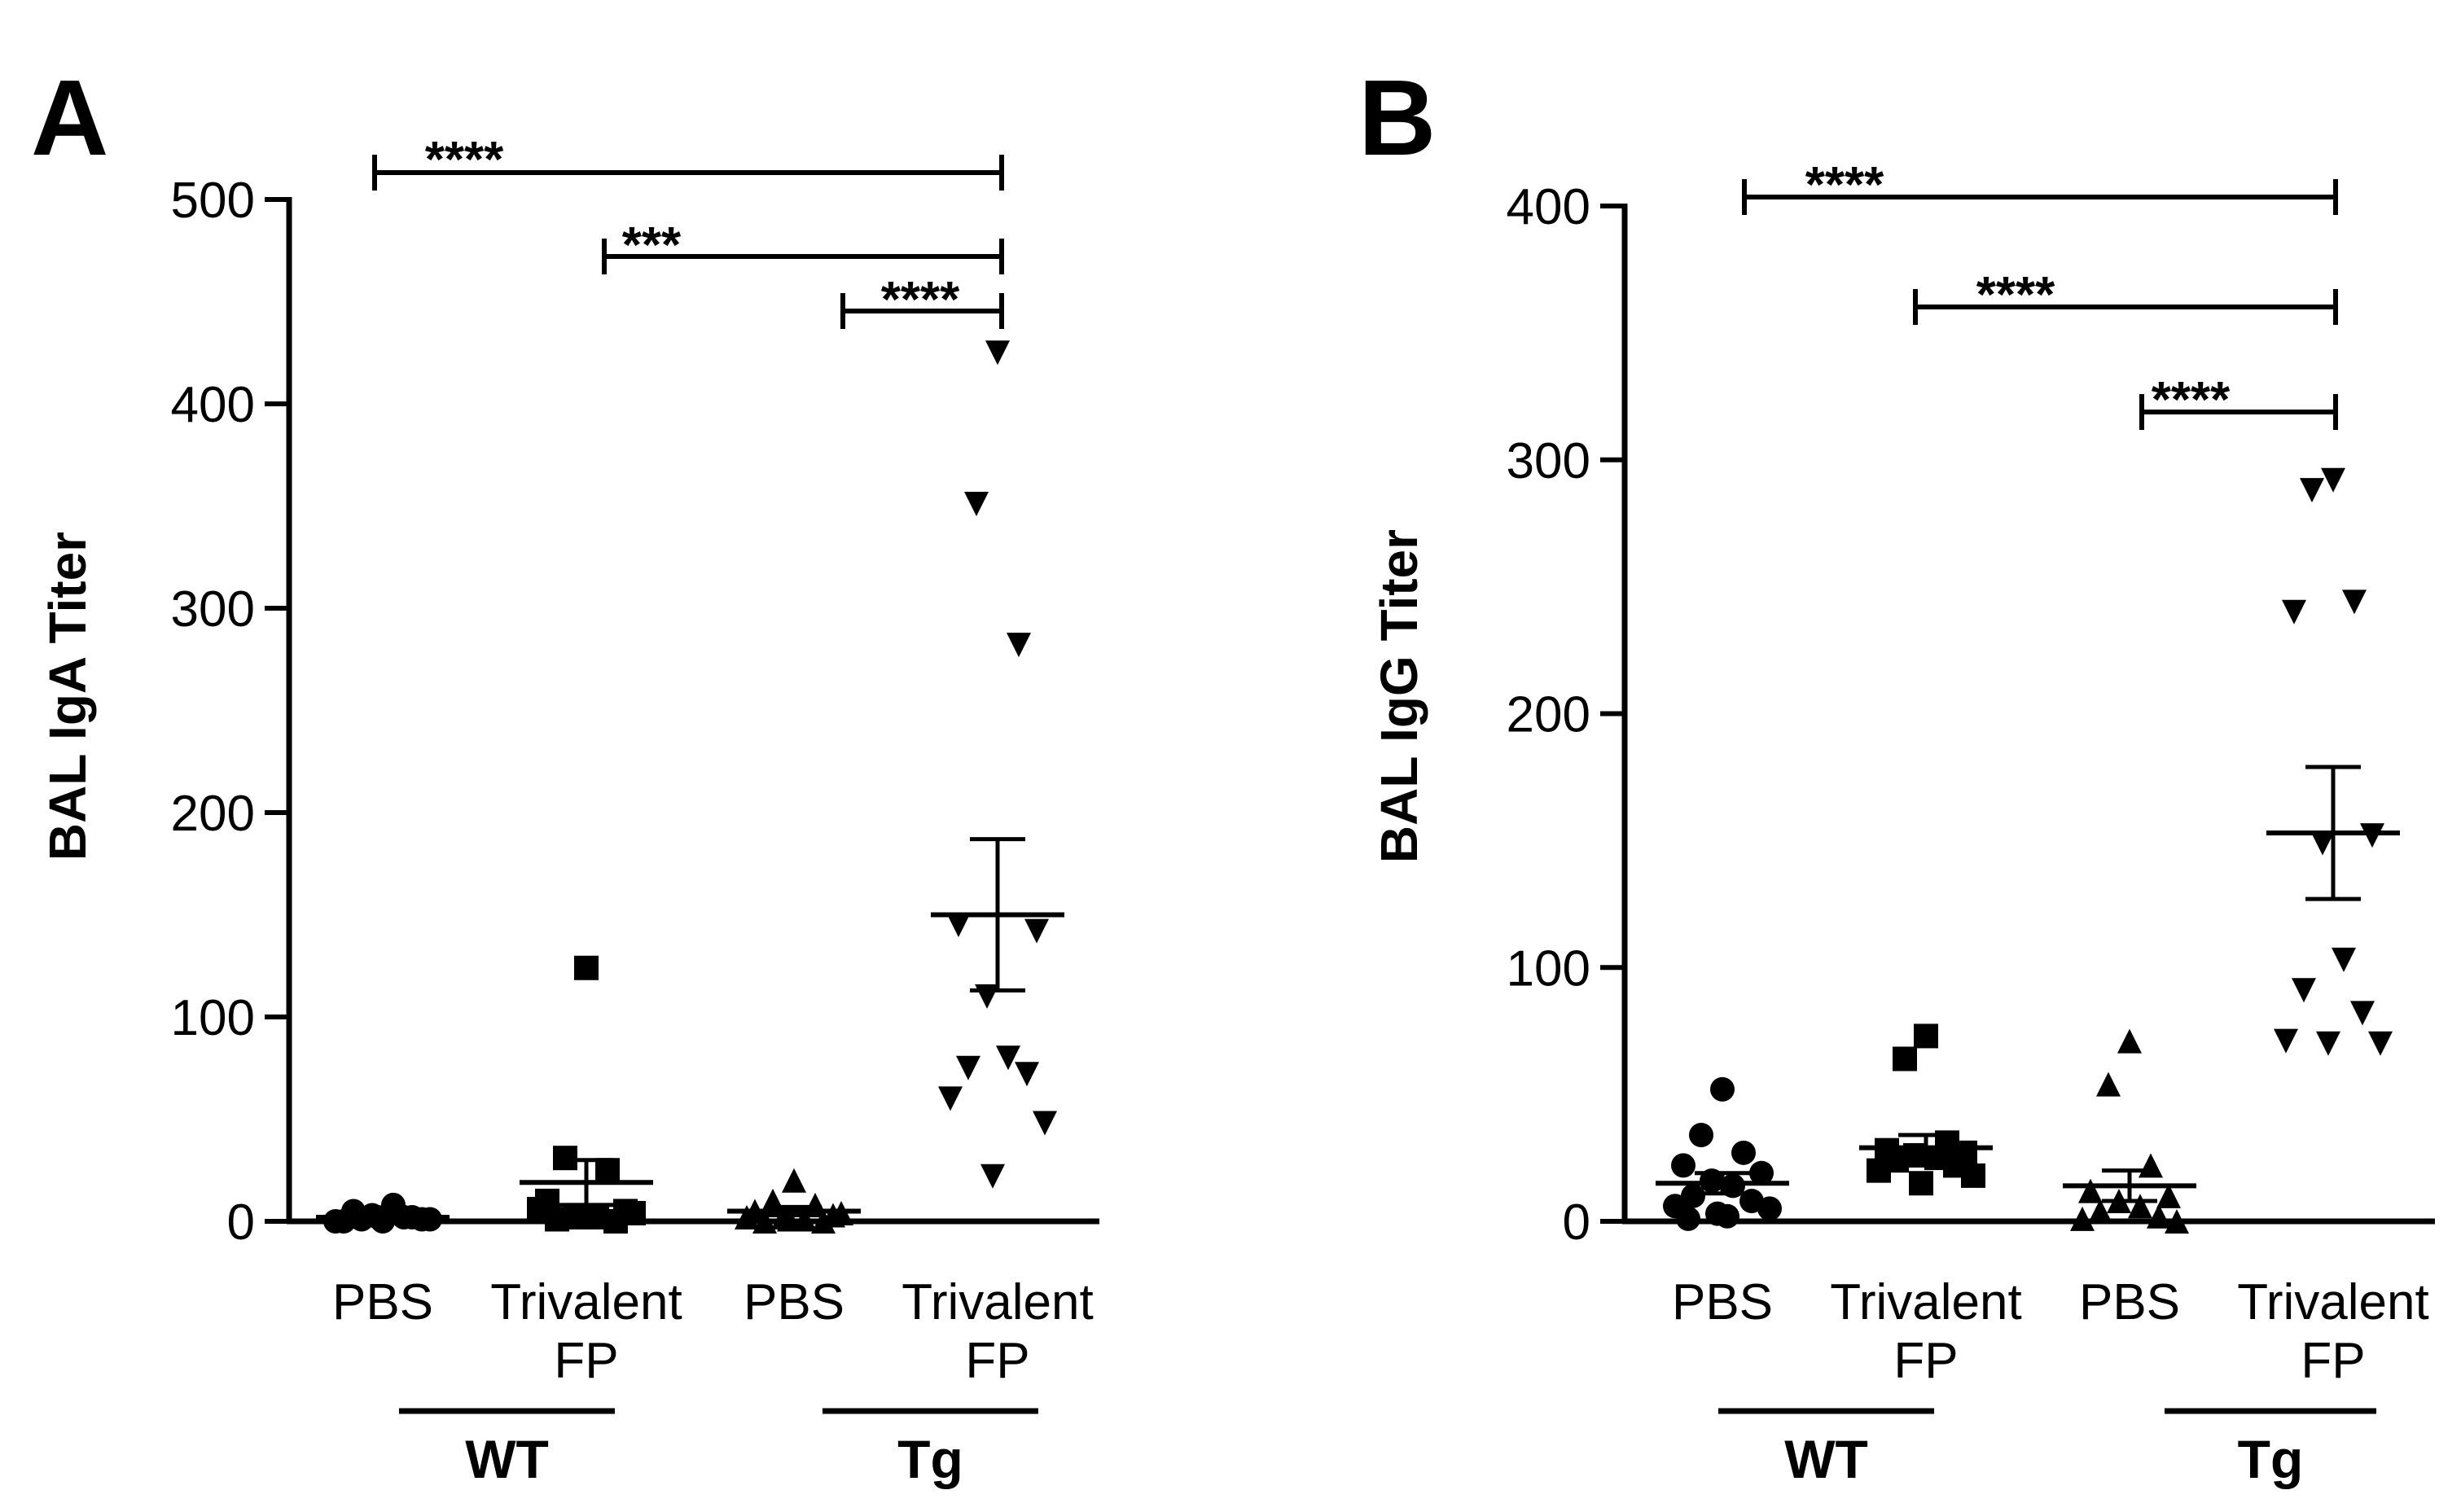 This screenshot has width=2461, height=1512. What do you see at coordinates (1549, 461) in the screenshot?
I see `panel-b-y-tick-label: 300` at bounding box center [1549, 461].